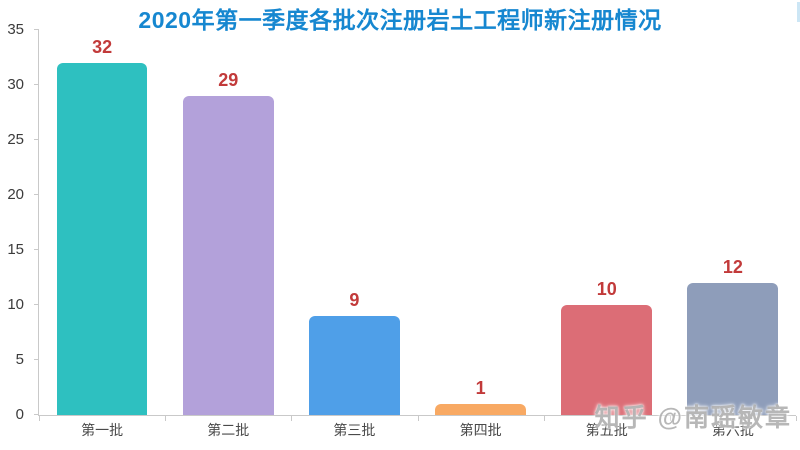 This screenshot has width=800, height=450. I want to click on chart-title: 2020年第一季度各批次注册岩土工程师新注册情况, so click(400, 20).